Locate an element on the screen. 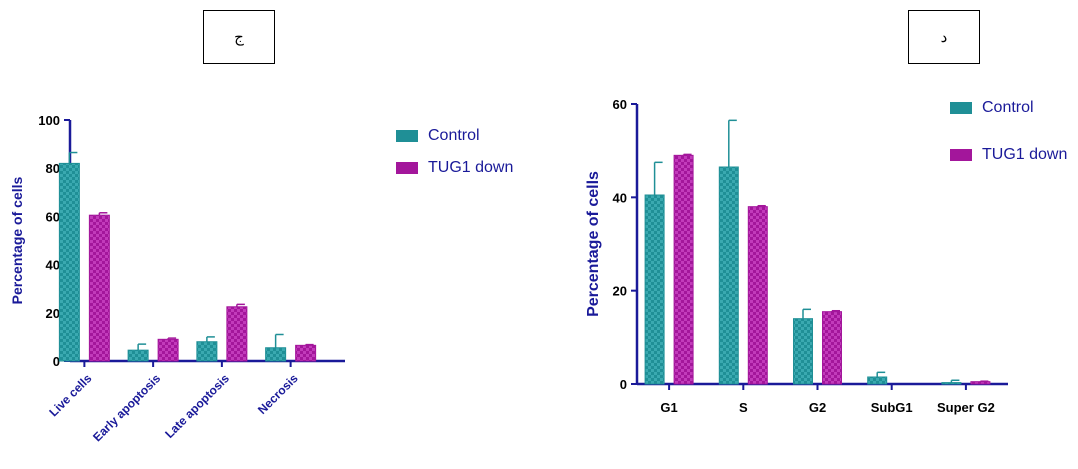  y-tick-label: 100 is located at coordinates (49, 120).